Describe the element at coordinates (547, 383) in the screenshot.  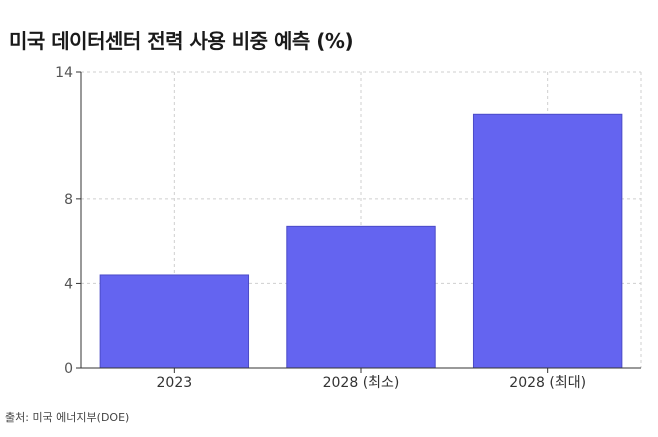
I see `x-tick-label: 2028 (최대)` at that location.